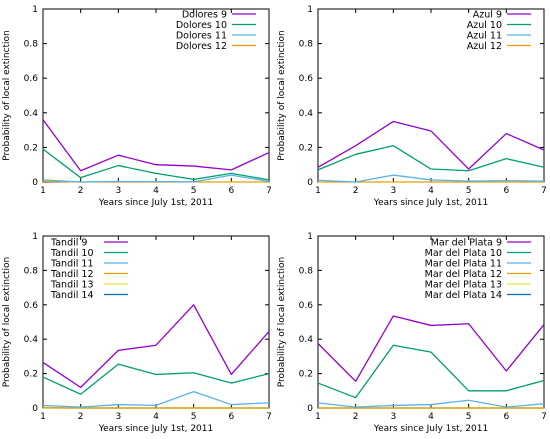  I want to click on legend-label: Tandil 12, so click(72, 274).